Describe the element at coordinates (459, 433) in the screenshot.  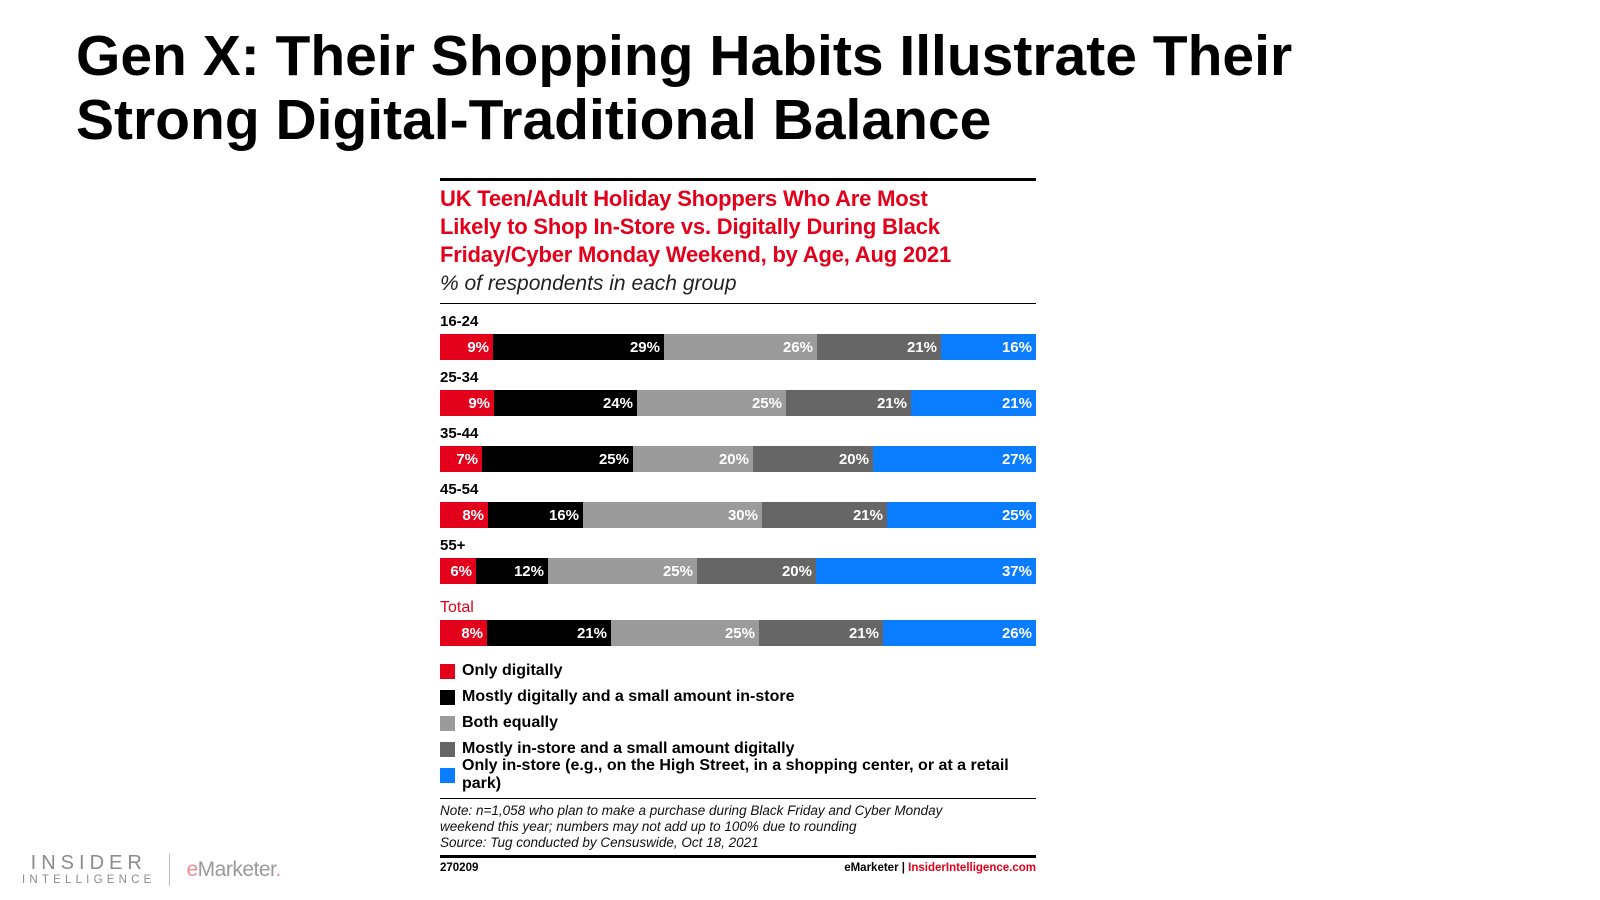
I see `category-label: 35-44` at that location.